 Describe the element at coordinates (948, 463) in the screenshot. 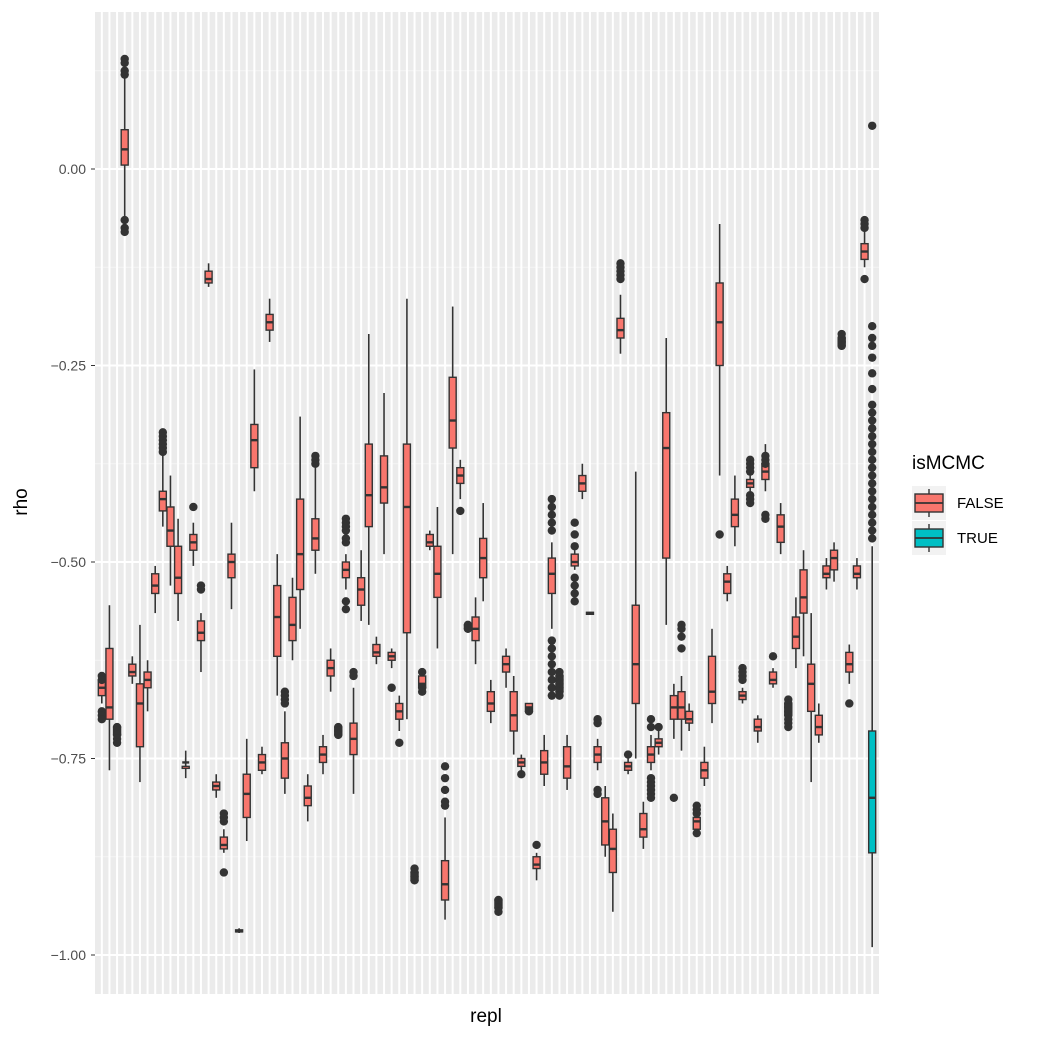

I see `legend-title: isMCMC` at that location.